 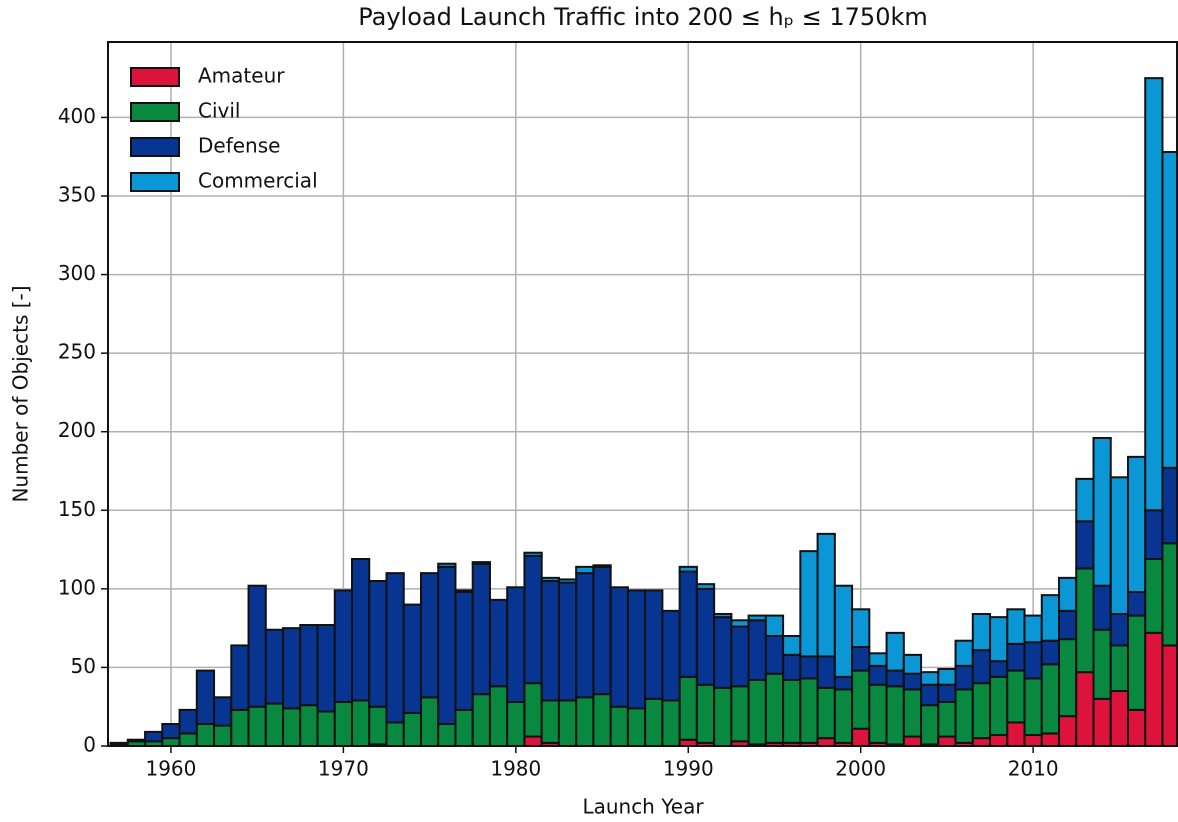 What do you see at coordinates (1033, 769) in the screenshot?
I see `x-tick-label: 2010` at bounding box center [1033, 769].